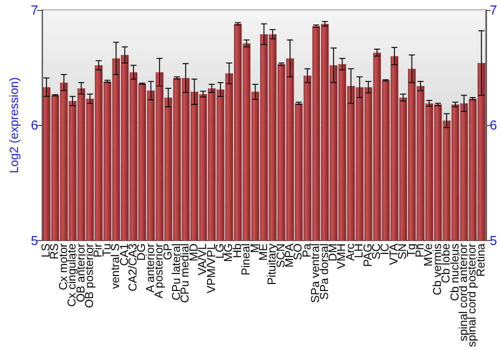 The image size is (500, 350). What do you see at coordinates (412, 250) in the screenshot?
I see `x-tick-label: Tg` at bounding box center [412, 250].